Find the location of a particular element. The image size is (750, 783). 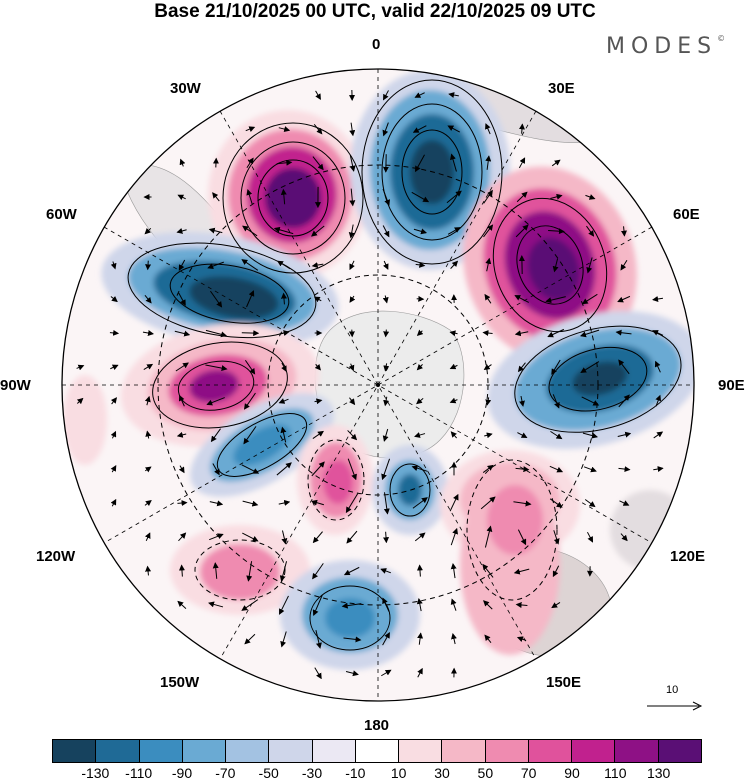

meridian-label-150w: 150W is located at coordinates (180, 682).